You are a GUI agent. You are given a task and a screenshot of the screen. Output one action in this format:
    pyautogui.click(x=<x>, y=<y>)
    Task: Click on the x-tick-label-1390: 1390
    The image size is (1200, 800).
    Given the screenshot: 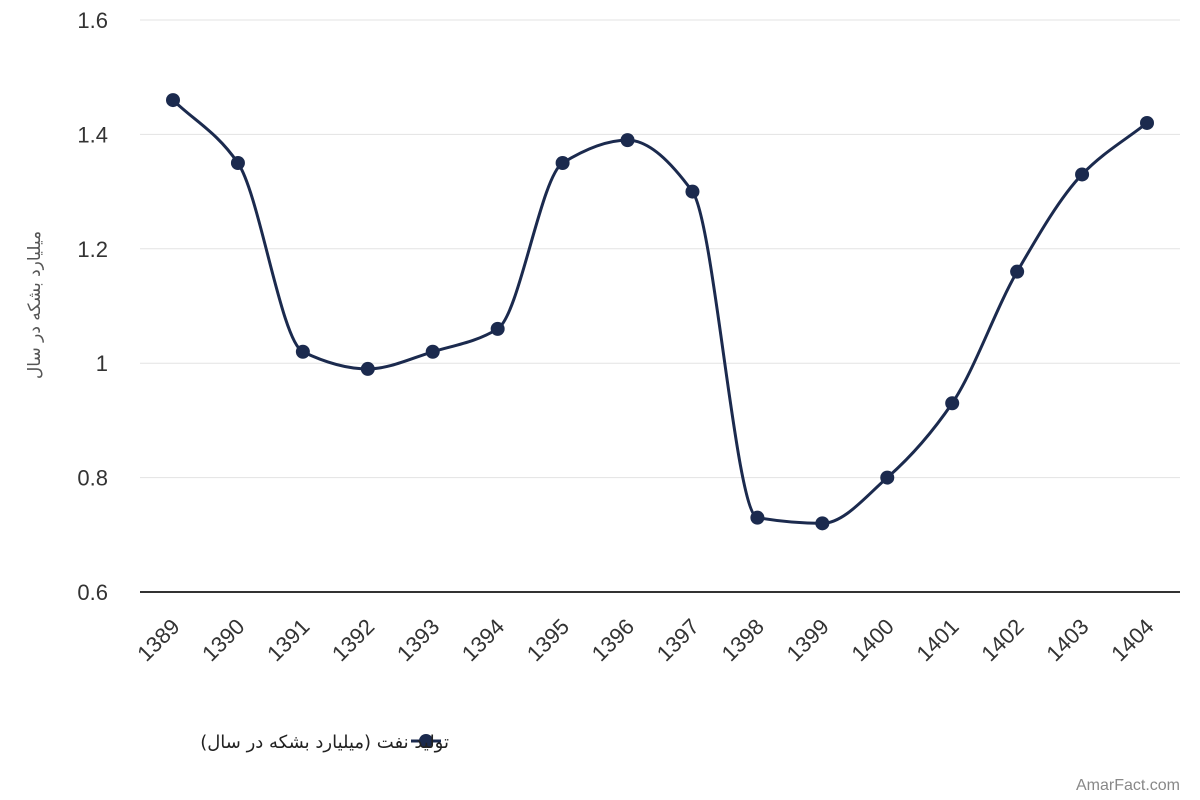 What is the action you would take?
    pyautogui.click(x=223, y=640)
    